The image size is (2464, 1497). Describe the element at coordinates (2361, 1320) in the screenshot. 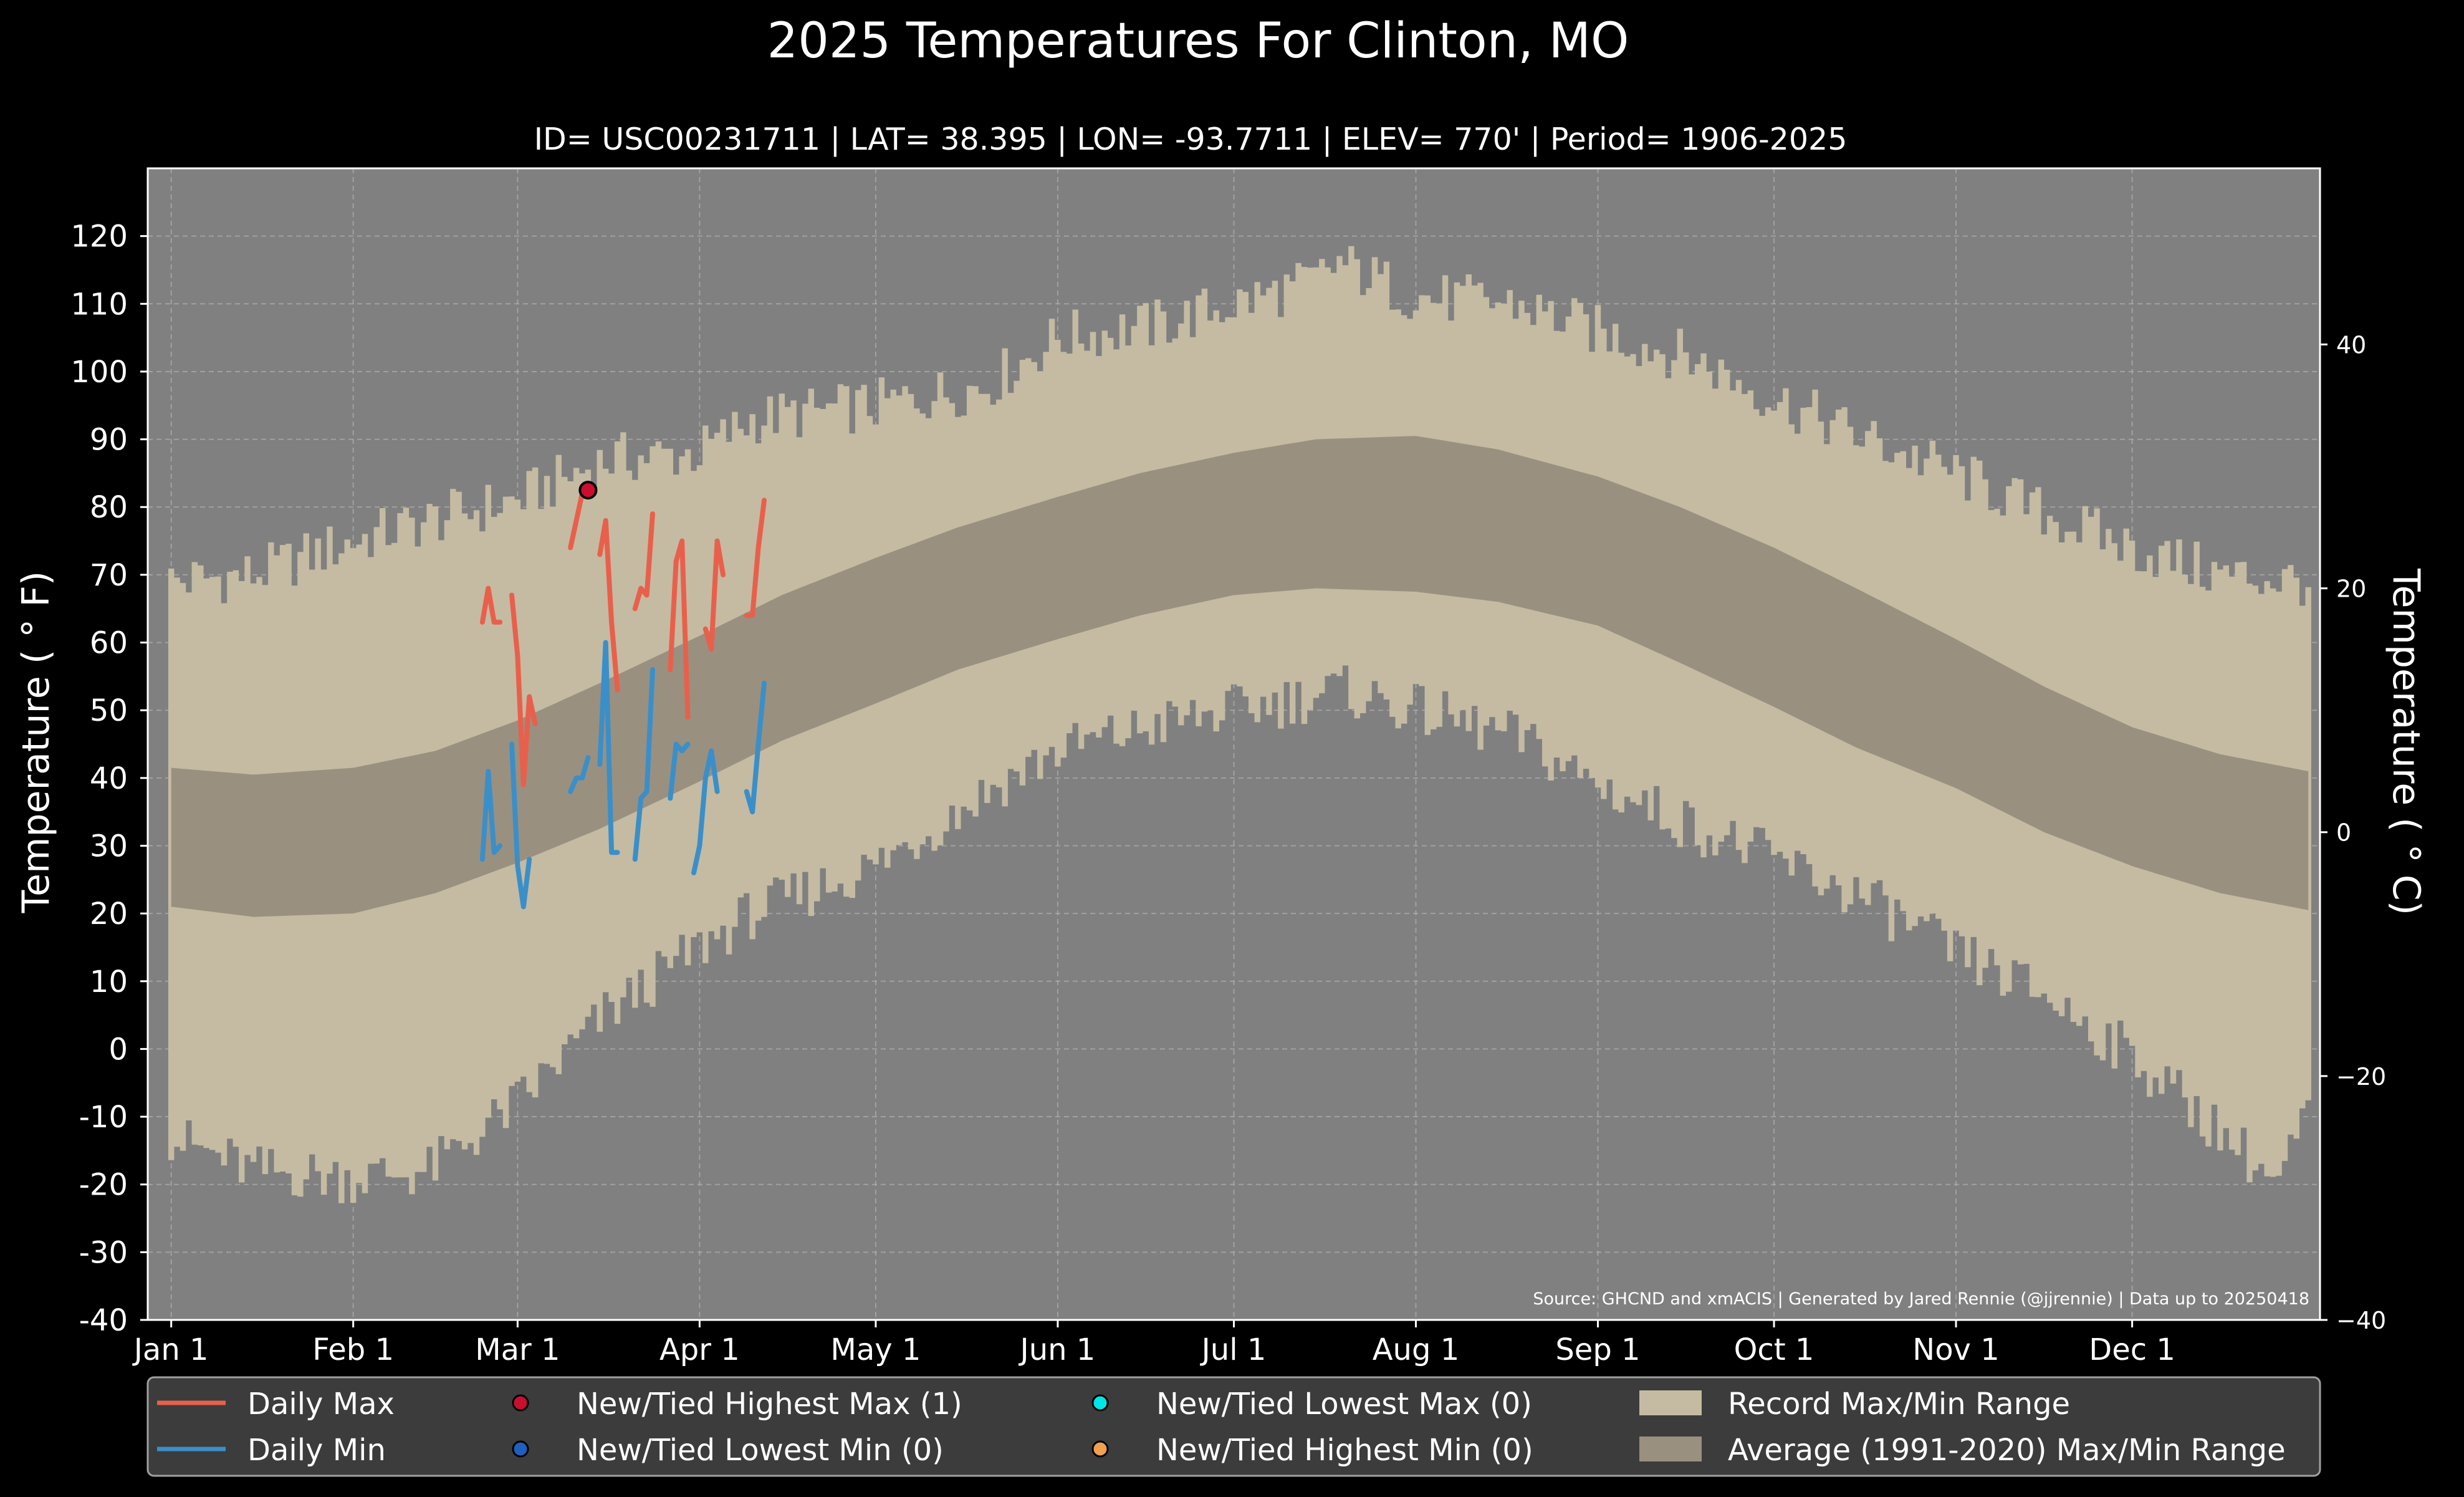

I see `right-tick-label: −40` at that location.